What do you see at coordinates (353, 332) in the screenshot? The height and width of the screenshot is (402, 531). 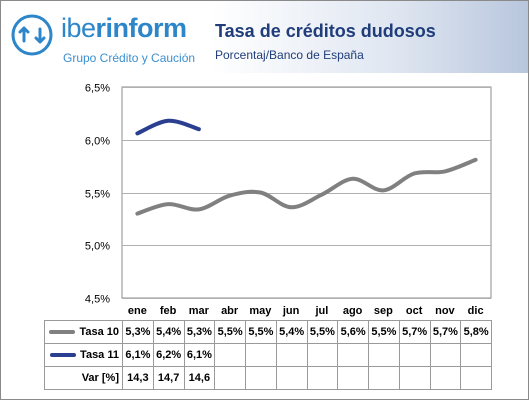 I see `table-cell: 5,6%` at bounding box center [353, 332].